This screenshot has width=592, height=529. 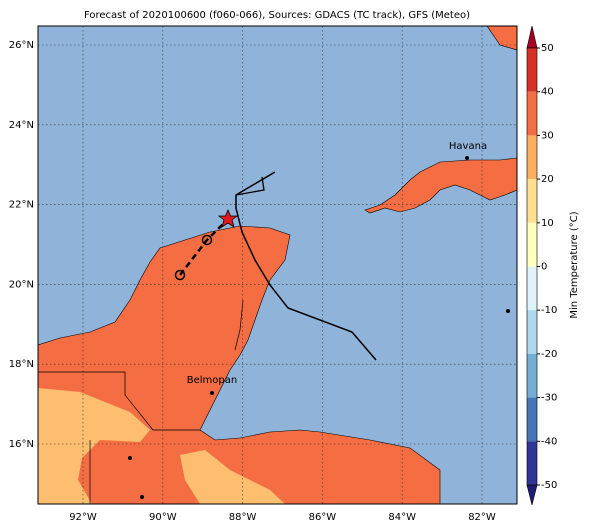 I want to click on land-cuba, so click(x=440, y=185).